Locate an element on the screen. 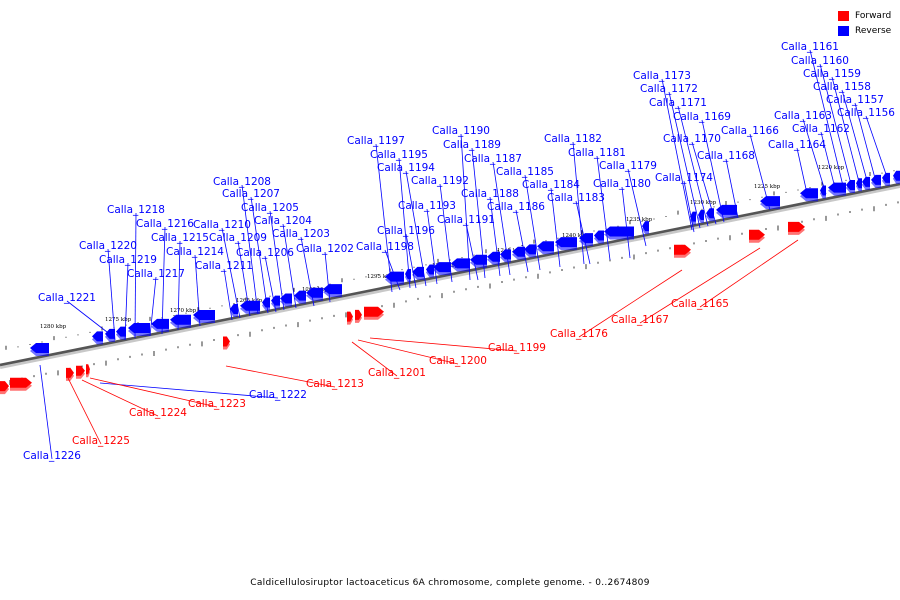 This screenshot has width=900, height=600. rev-gene-5-arrow is located at coordinates (160, 323).